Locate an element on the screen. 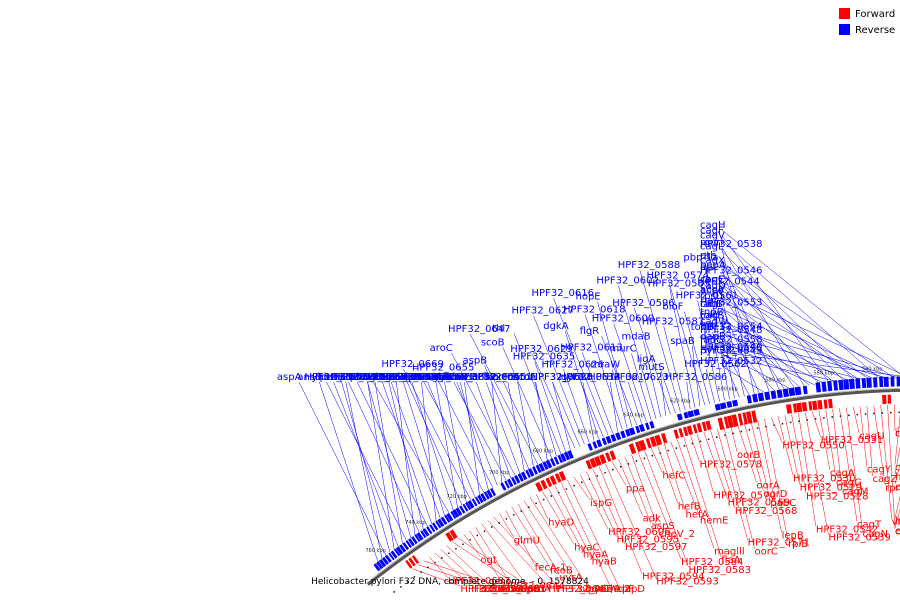 This screenshot has height=600, width=900. reverse-gene-label: oipA-2/A-1 is located at coordinates (425, 377).